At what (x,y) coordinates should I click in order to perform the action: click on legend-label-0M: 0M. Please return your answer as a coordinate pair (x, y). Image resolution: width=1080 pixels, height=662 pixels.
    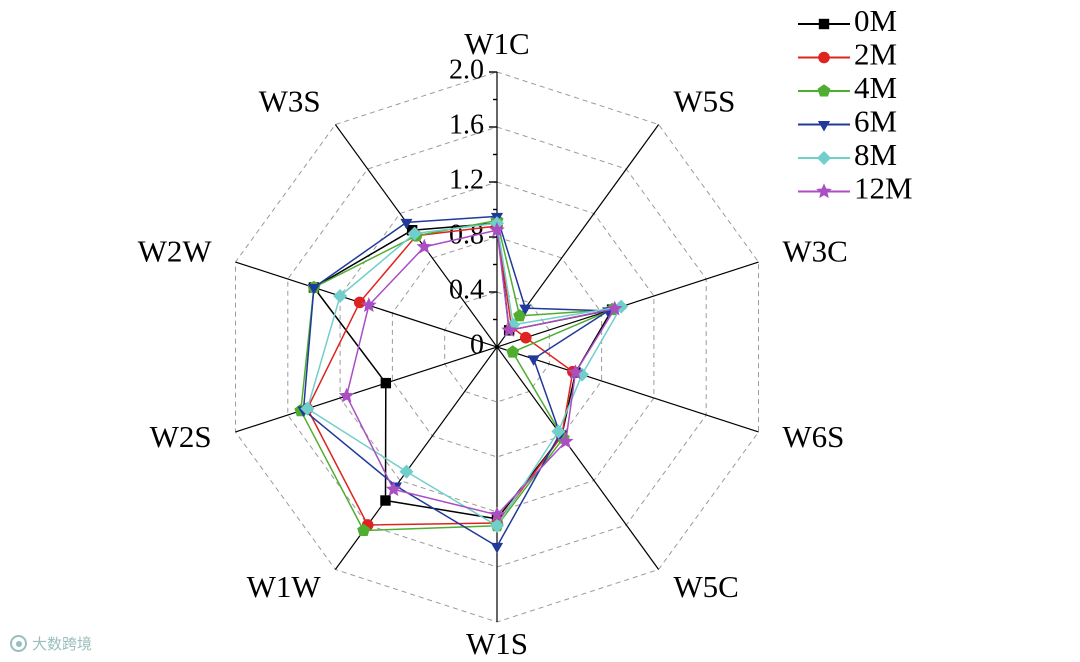
    Looking at the image, I should click on (875, 20).